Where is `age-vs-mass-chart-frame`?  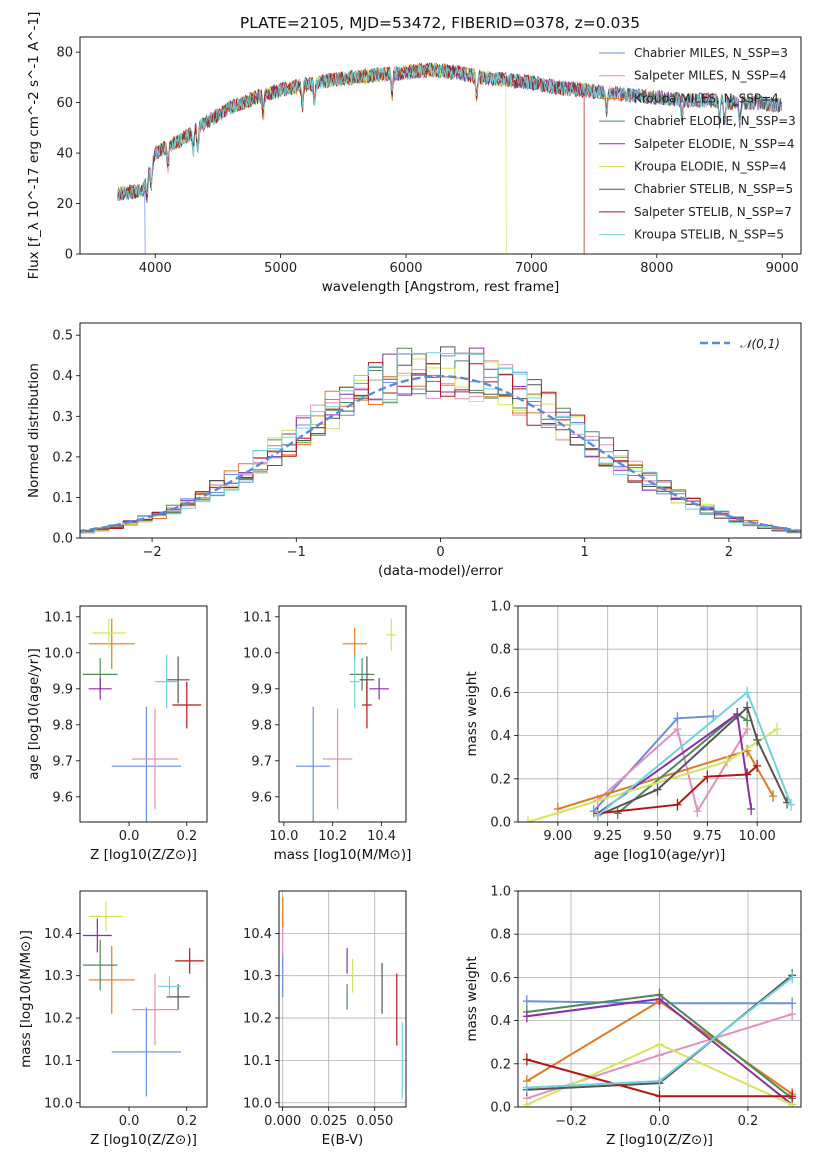
age-vs-mass-chart-frame is located at coordinates (342, 714).